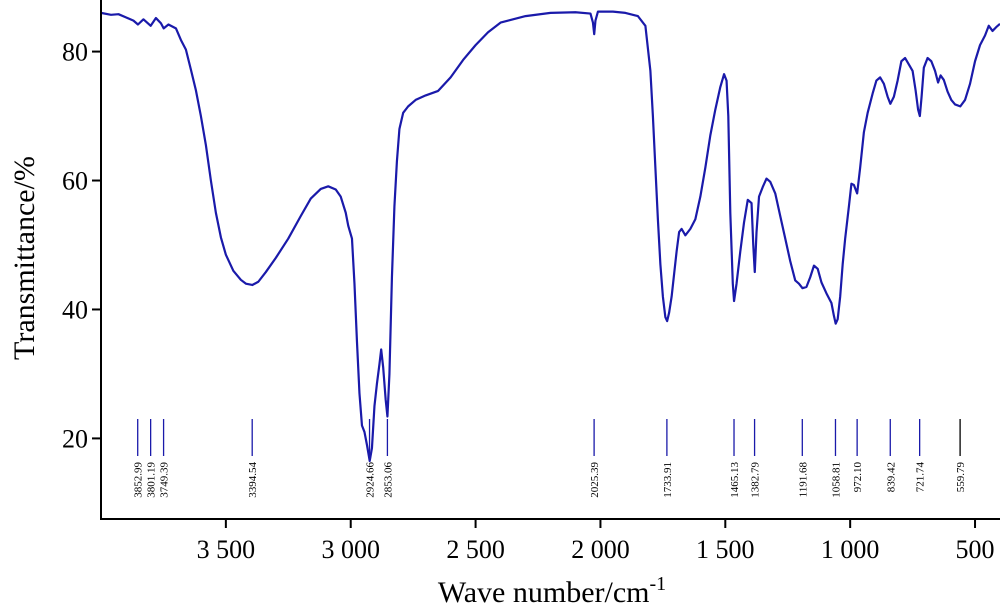 This screenshot has height=614, width=1000. Describe the element at coordinates (961, 477) in the screenshot. I see `peak-label: 559.79` at that location.